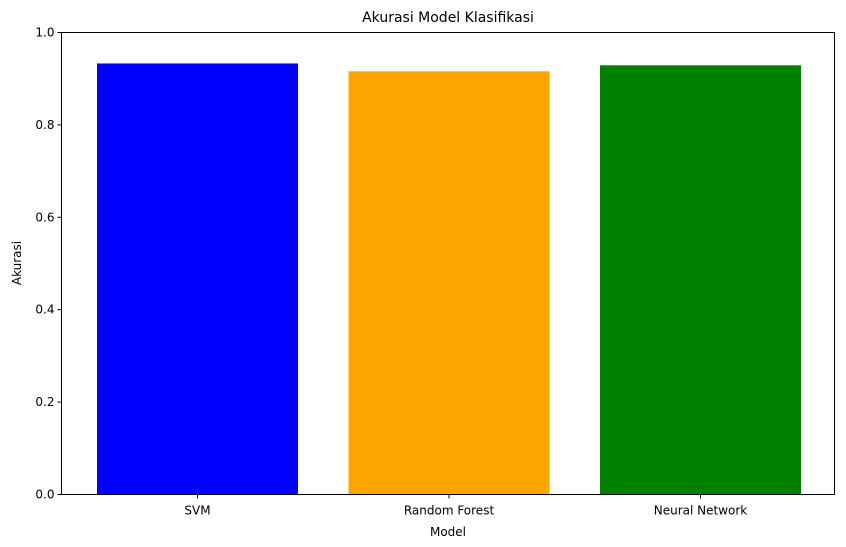  Describe the element at coordinates (448, 18) in the screenshot. I see `chart-title: Akurasi Model Klasifikasi` at that location.